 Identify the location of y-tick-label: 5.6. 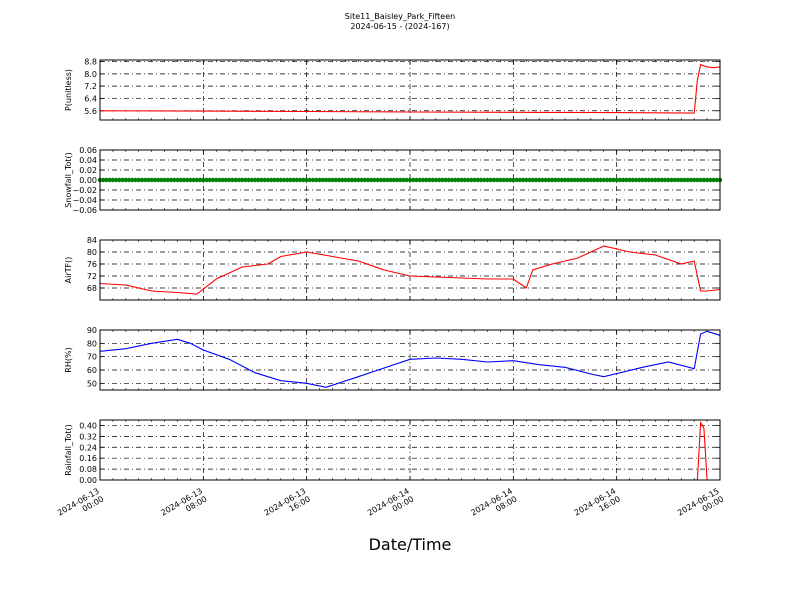
(90, 111).